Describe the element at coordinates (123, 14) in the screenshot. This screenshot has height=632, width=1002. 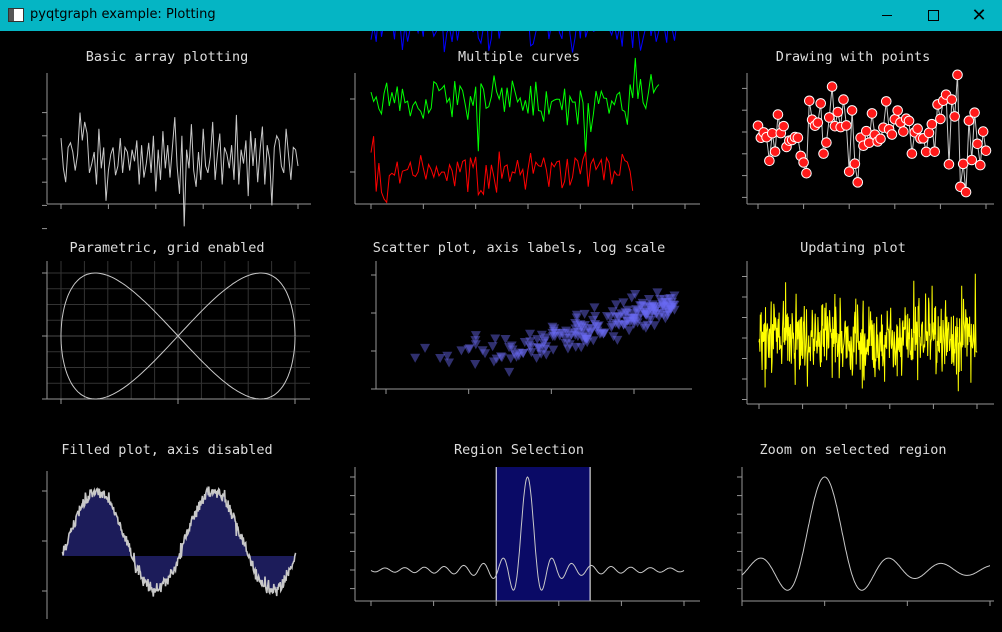
I see `window-title: pyqtgraph example: Plotting` at that location.